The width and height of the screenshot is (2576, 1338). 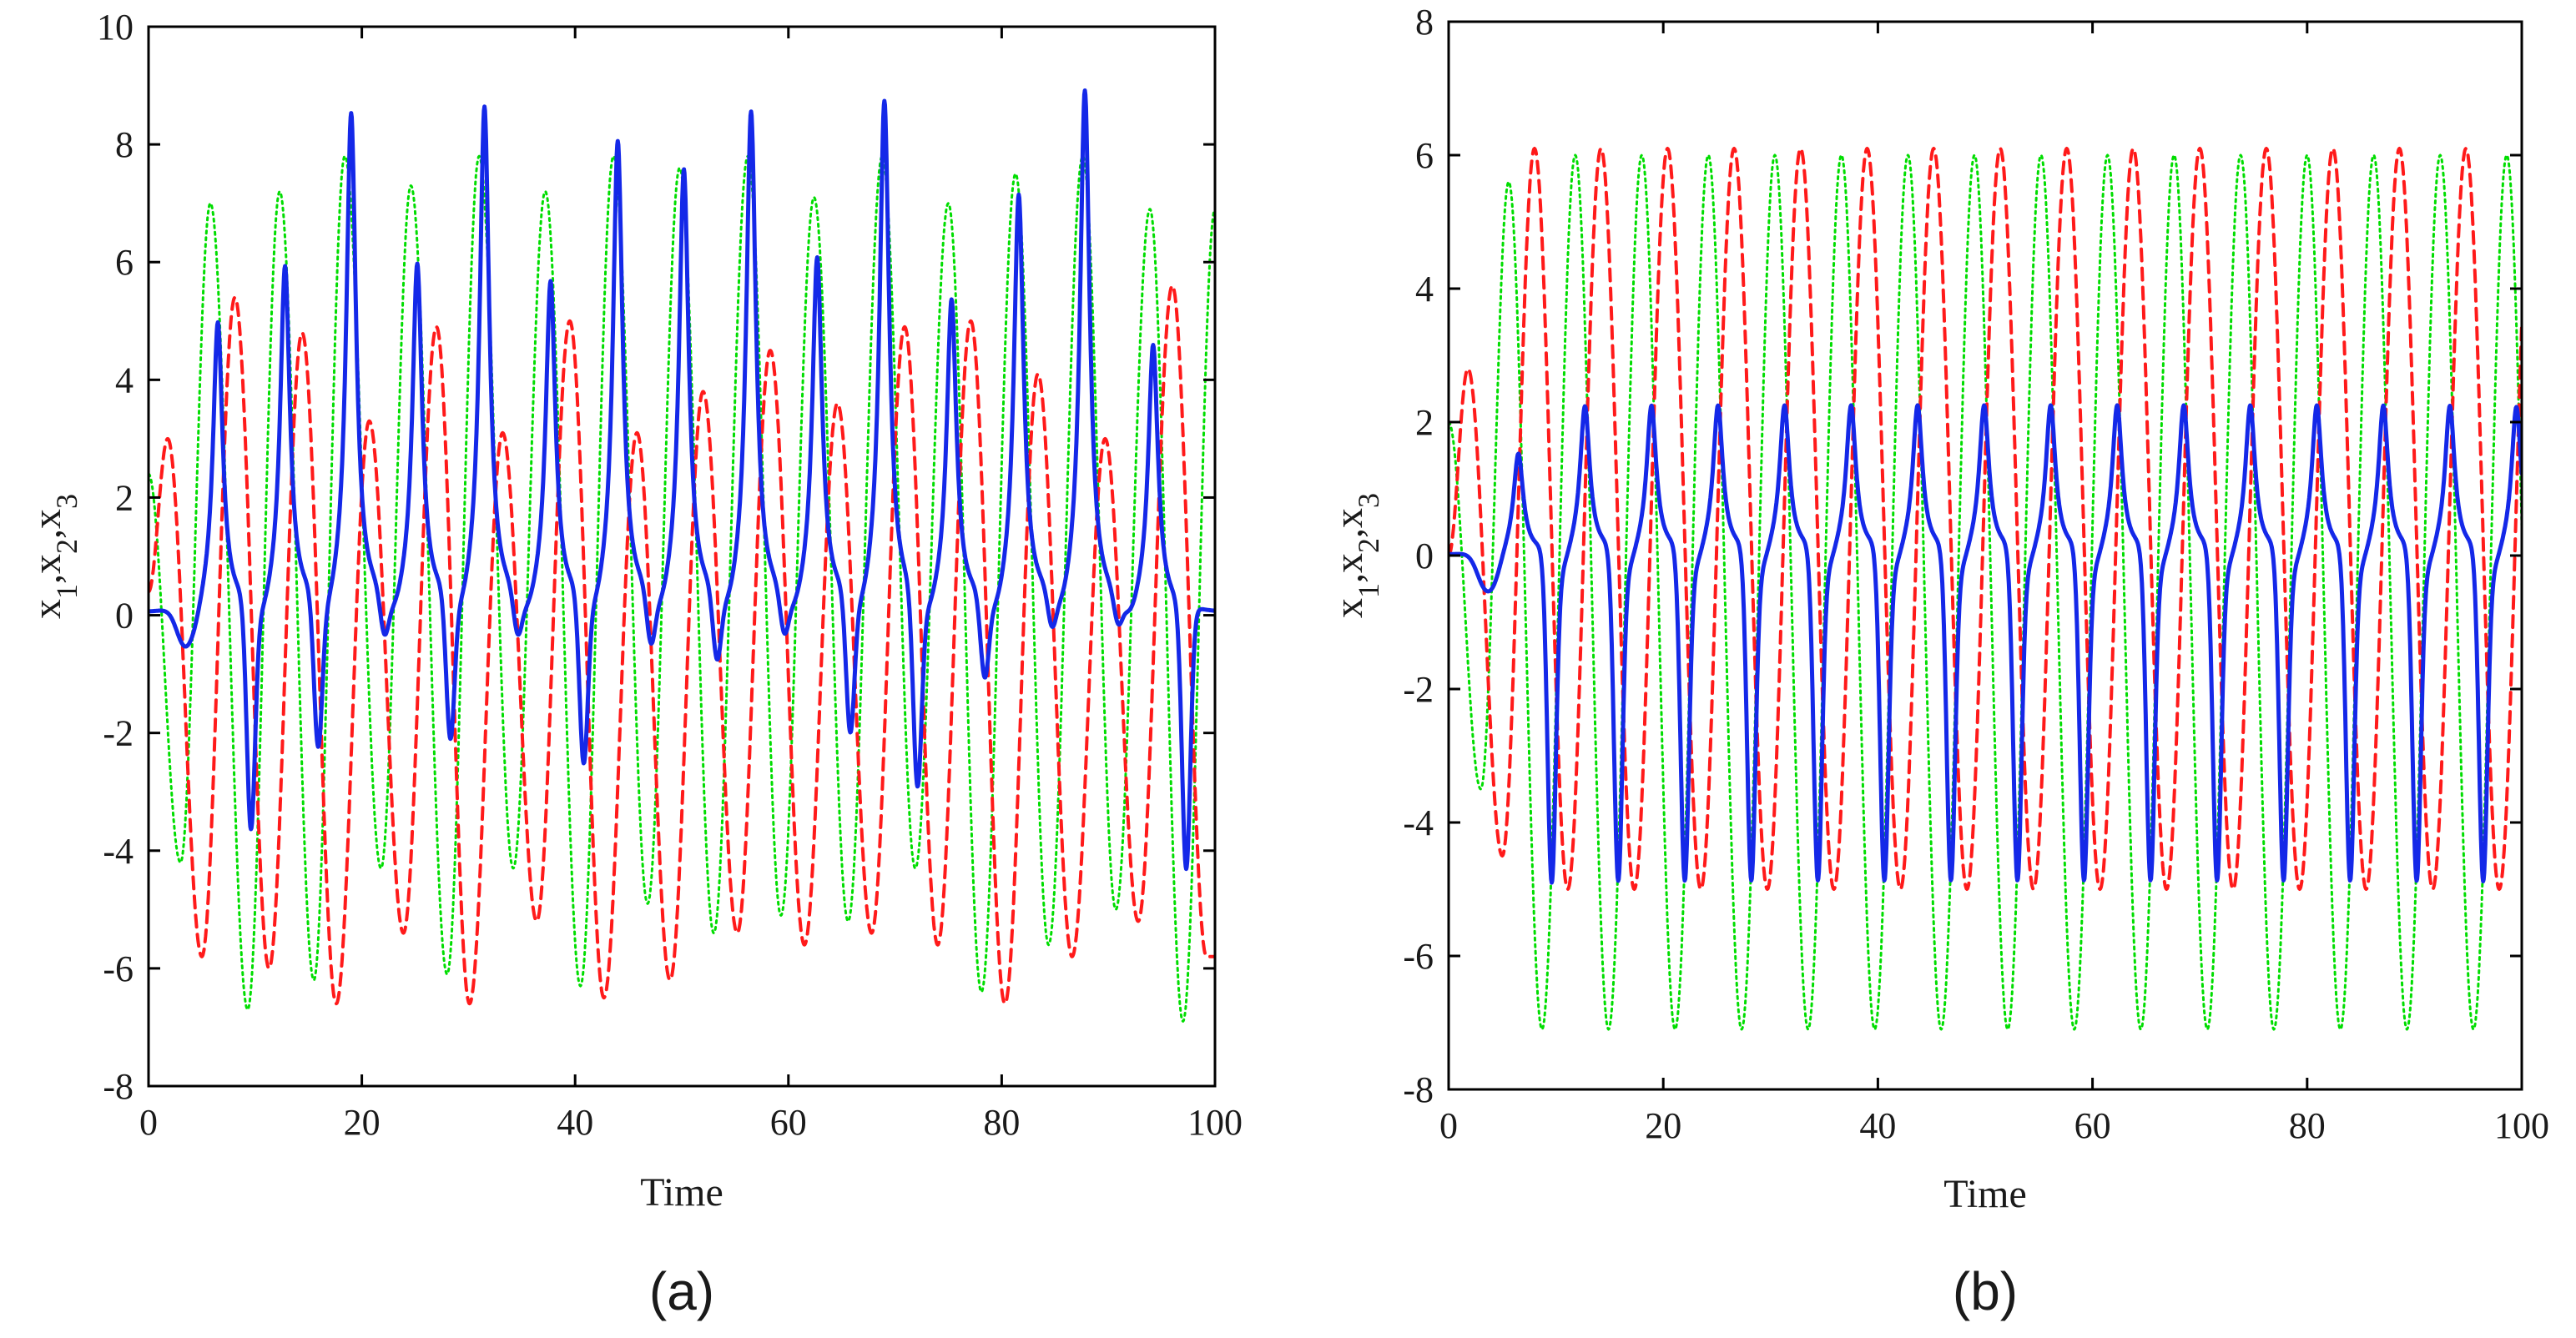 What do you see at coordinates (115, 27) in the screenshot?
I see `y-tick-label: 10` at bounding box center [115, 27].